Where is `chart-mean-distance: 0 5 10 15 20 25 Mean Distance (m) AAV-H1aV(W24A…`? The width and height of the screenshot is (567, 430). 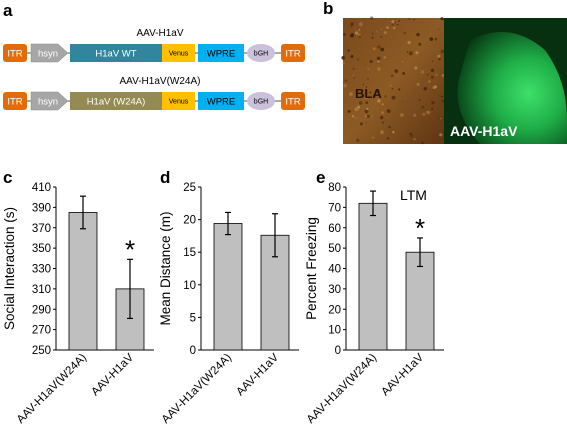
chart-mean-distance: 0 5 10 15 20 25 Mean Distance (m) AAV-H1aV(W24A… is located at coordinates (228, 304).